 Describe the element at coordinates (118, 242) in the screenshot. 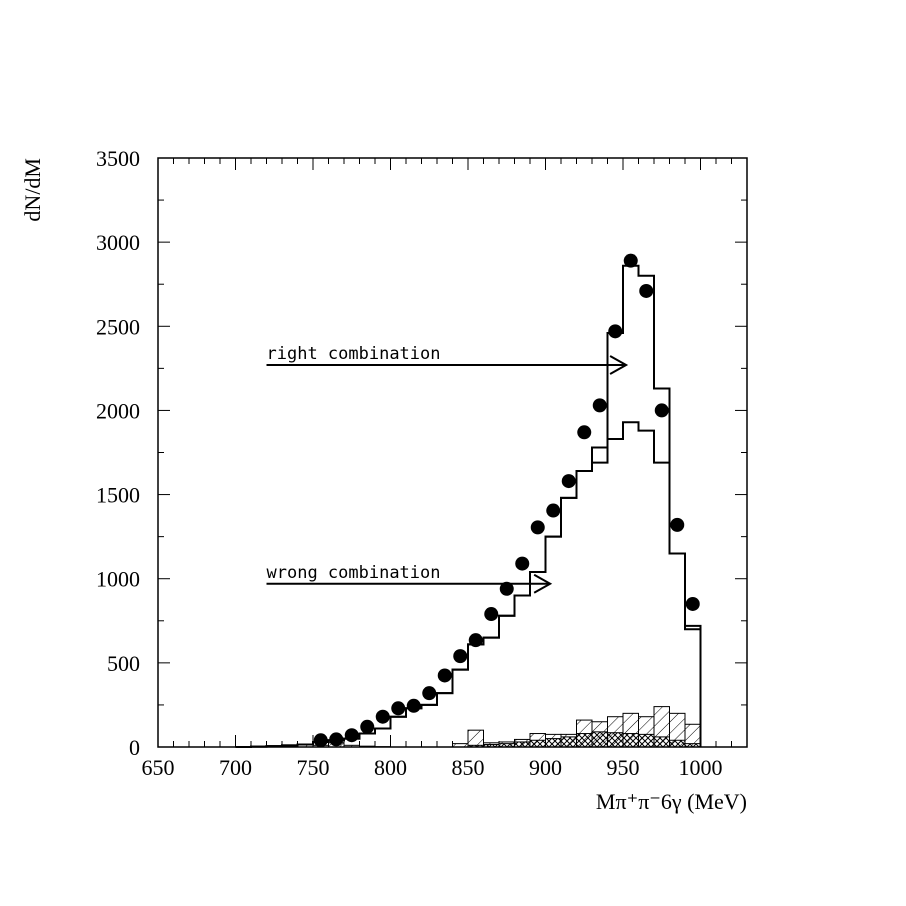

I see `y-tick-label: 3000` at that location.